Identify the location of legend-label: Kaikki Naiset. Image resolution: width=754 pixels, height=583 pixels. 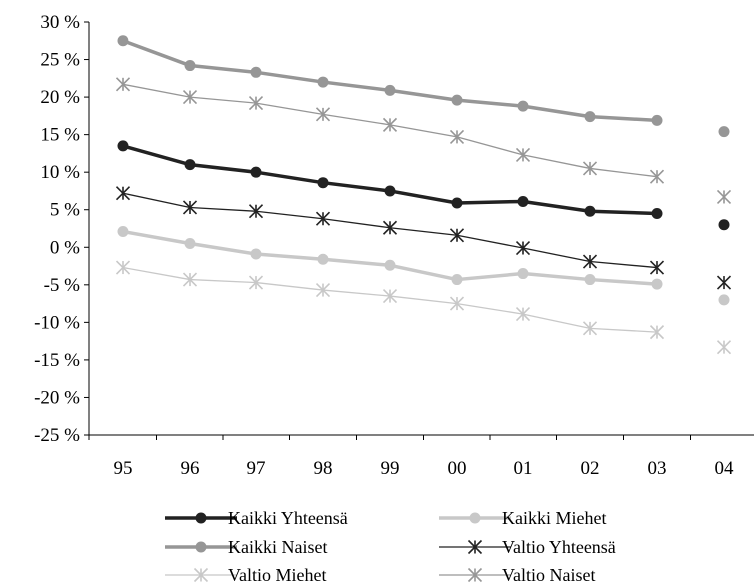
(277, 547).